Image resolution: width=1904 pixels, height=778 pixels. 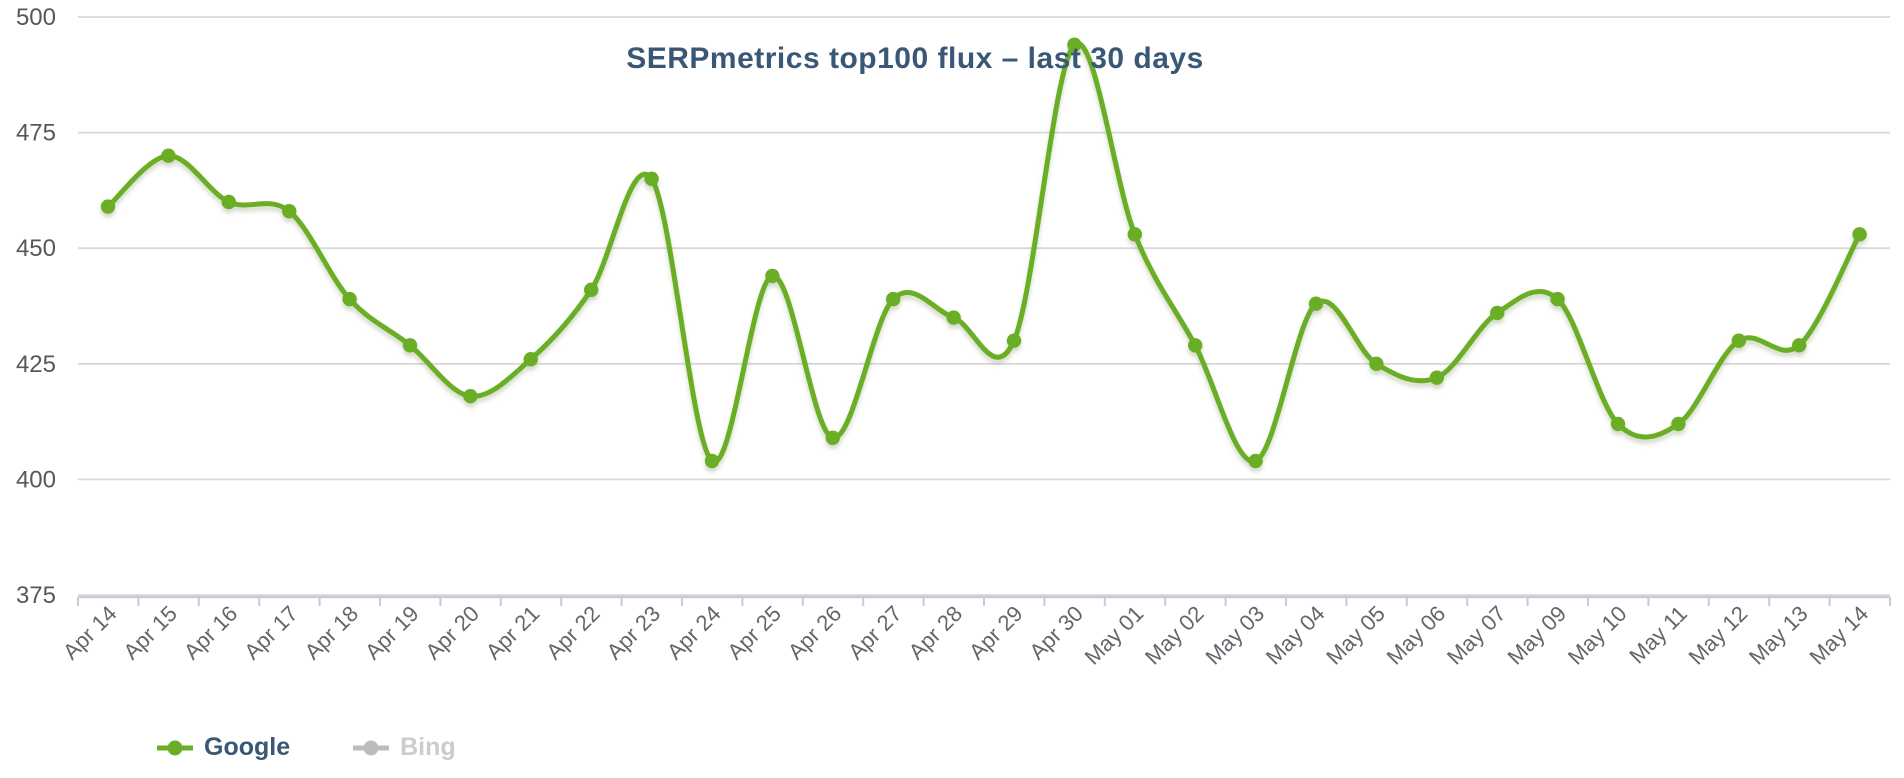 What do you see at coordinates (634, 633) in the screenshot?
I see `x-axis-label: Apr 23` at bounding box center [634, 633].